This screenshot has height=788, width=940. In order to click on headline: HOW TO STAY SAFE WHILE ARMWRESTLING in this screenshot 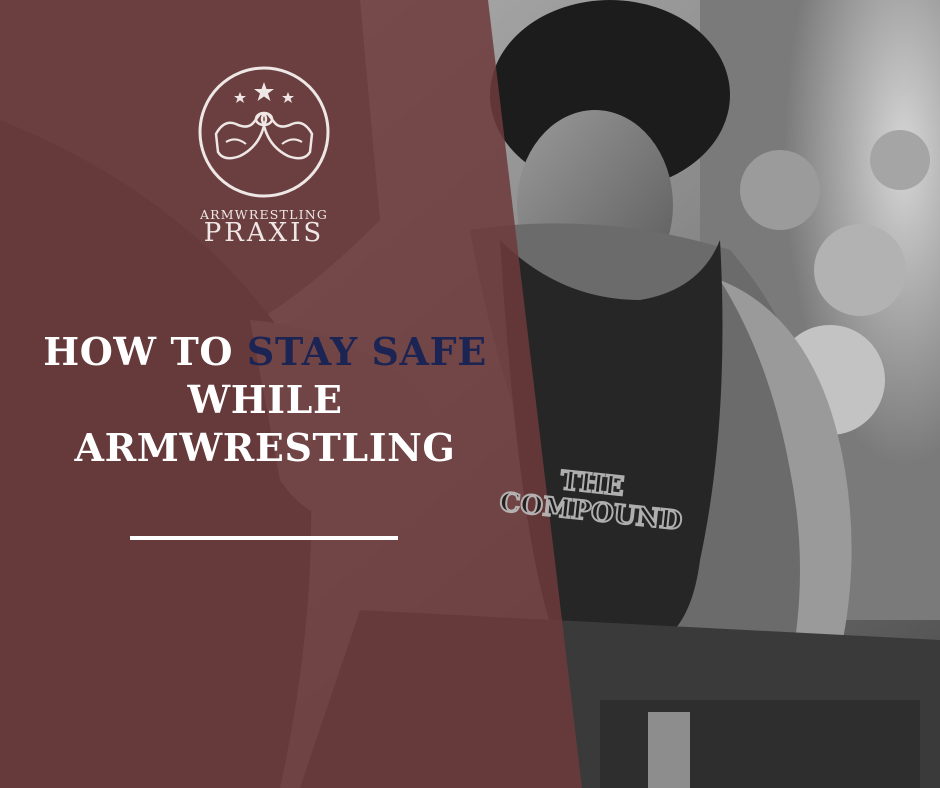, I will do `click(265, 400)`.